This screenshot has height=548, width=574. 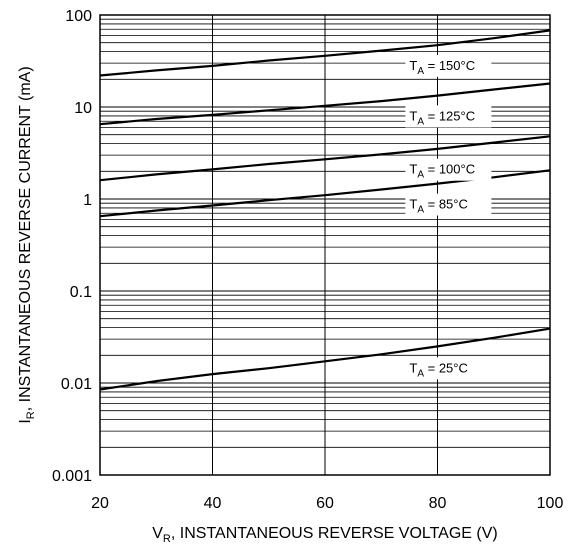 I want to click on x-axis-title: VR, INSTANTANEOUS REVERSE VOLTAGE (V), so click(x=325, y=535).